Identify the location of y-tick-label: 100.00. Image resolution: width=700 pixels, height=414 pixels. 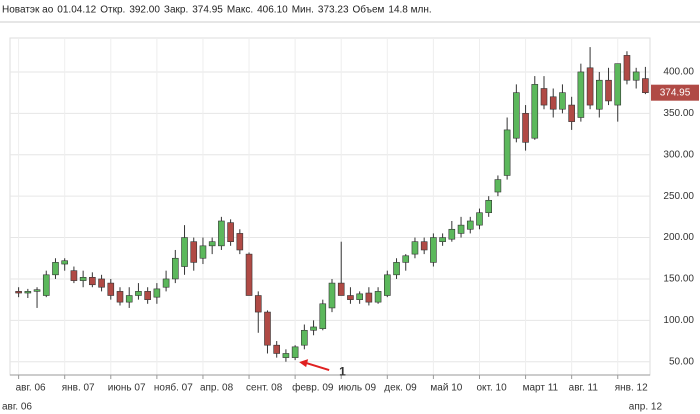
(678, 320).